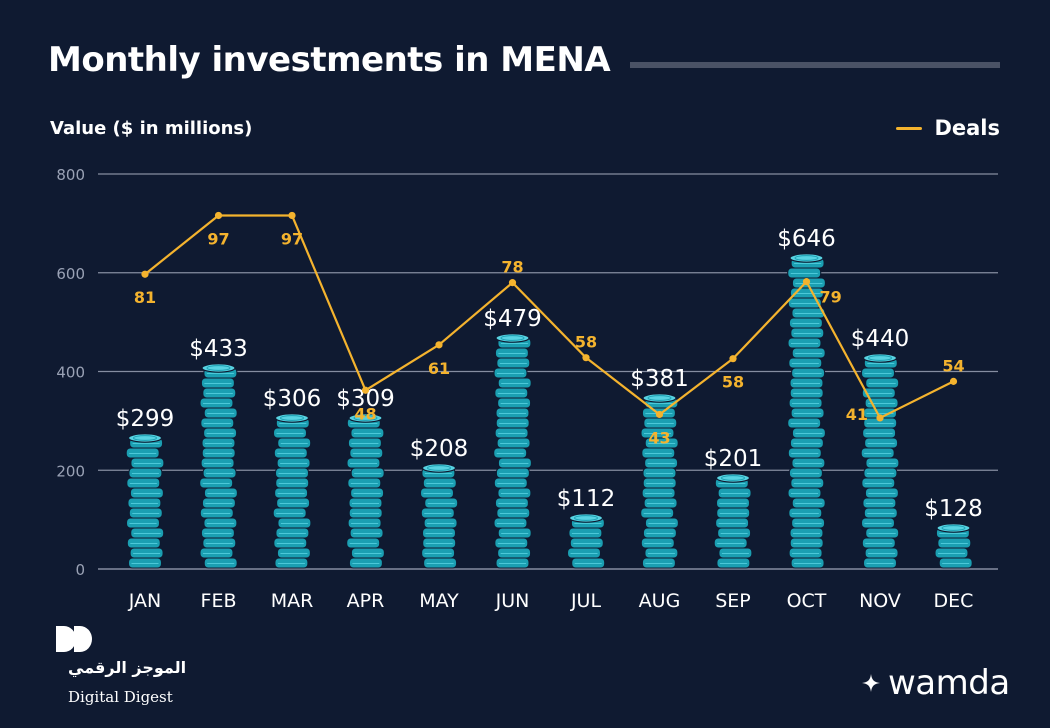  I want to click on x-tick-label: MAY, so click(439, 601).